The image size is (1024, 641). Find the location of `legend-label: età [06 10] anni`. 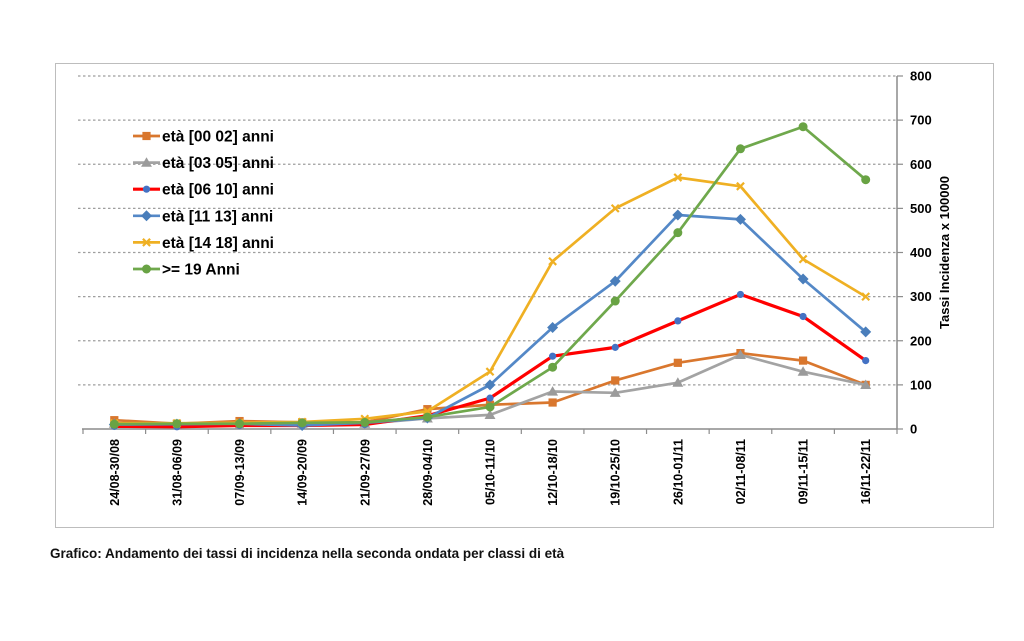

legend-label: età [06 10] anni is located at coordinates (218, 190).